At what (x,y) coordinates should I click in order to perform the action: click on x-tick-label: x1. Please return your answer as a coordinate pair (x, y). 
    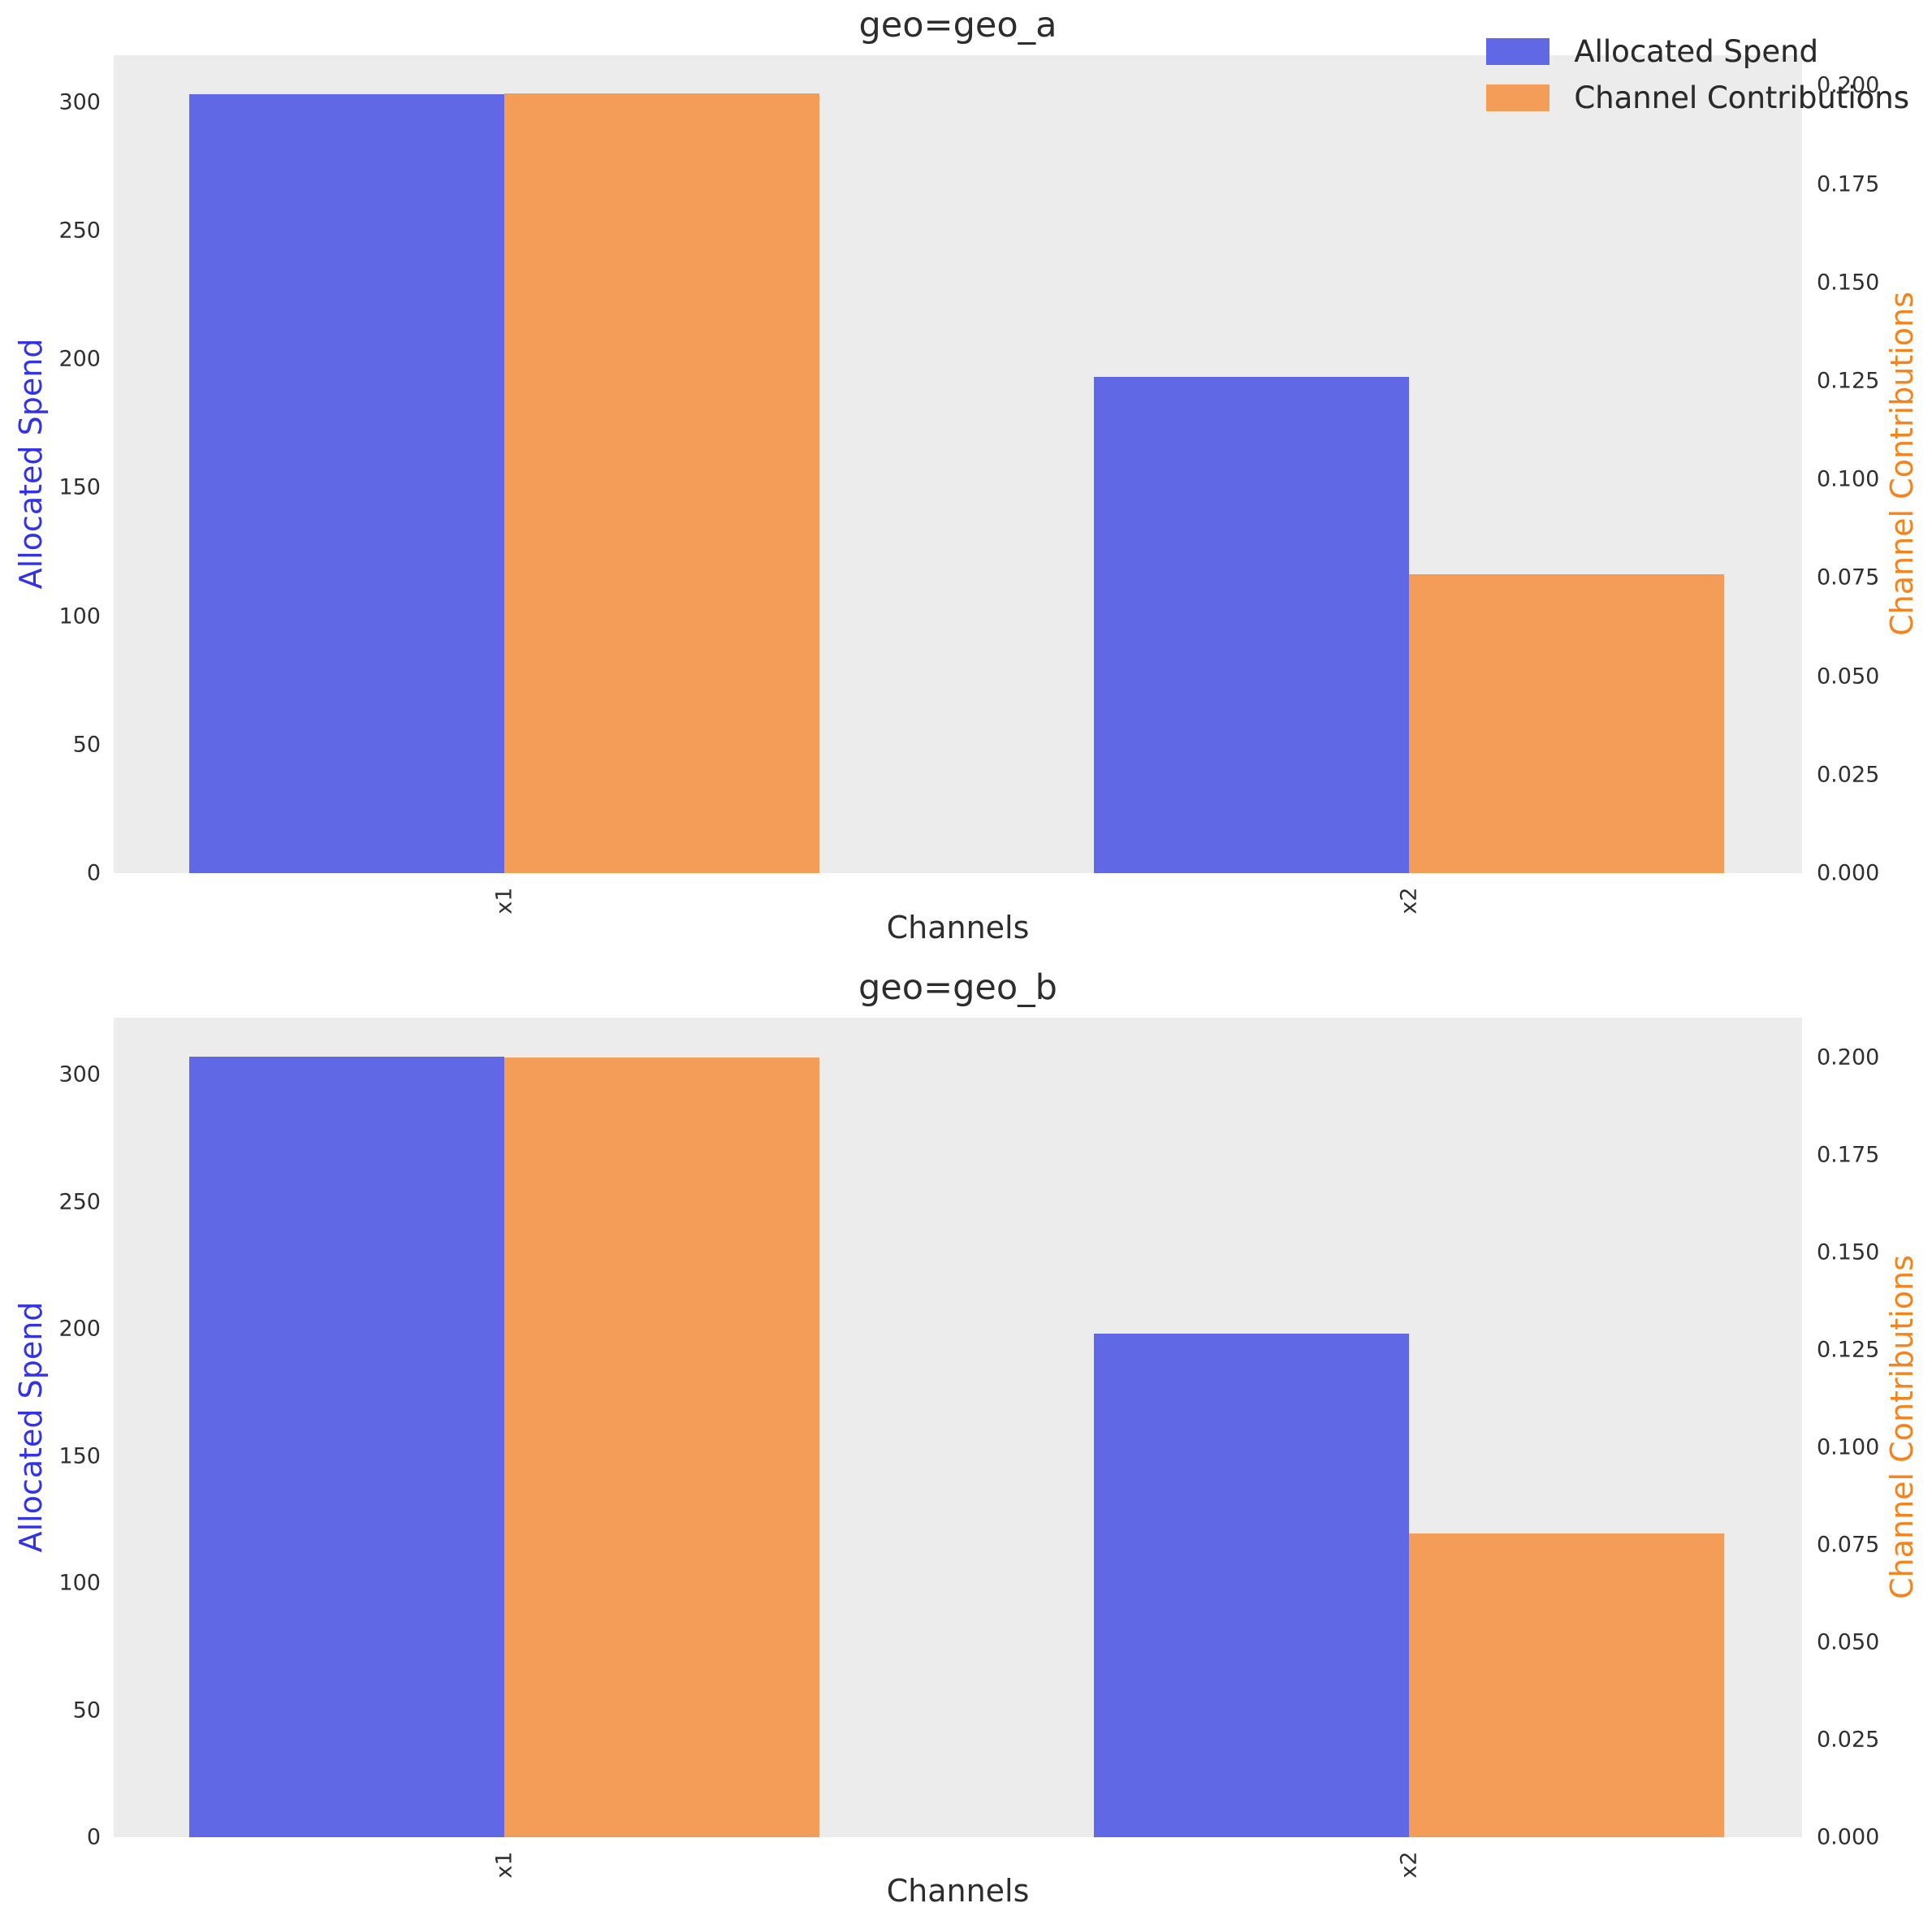
    Looking at the image, I should click on (504, 1865).